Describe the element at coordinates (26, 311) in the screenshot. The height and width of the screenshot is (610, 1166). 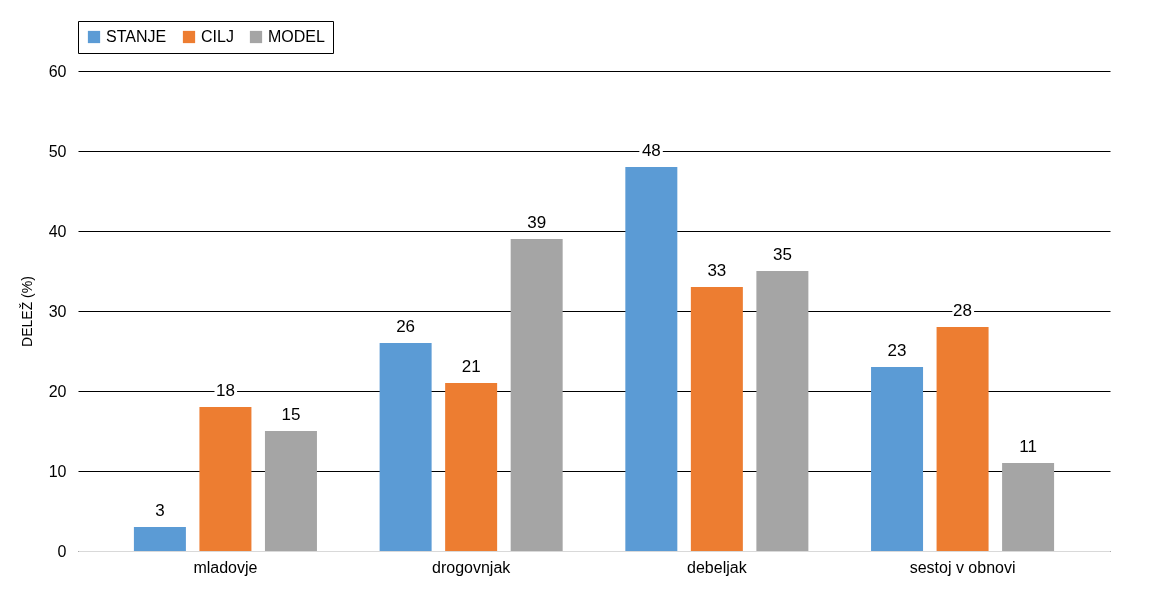
I see `y-axis-title: DELEŽ (%)` at that location.